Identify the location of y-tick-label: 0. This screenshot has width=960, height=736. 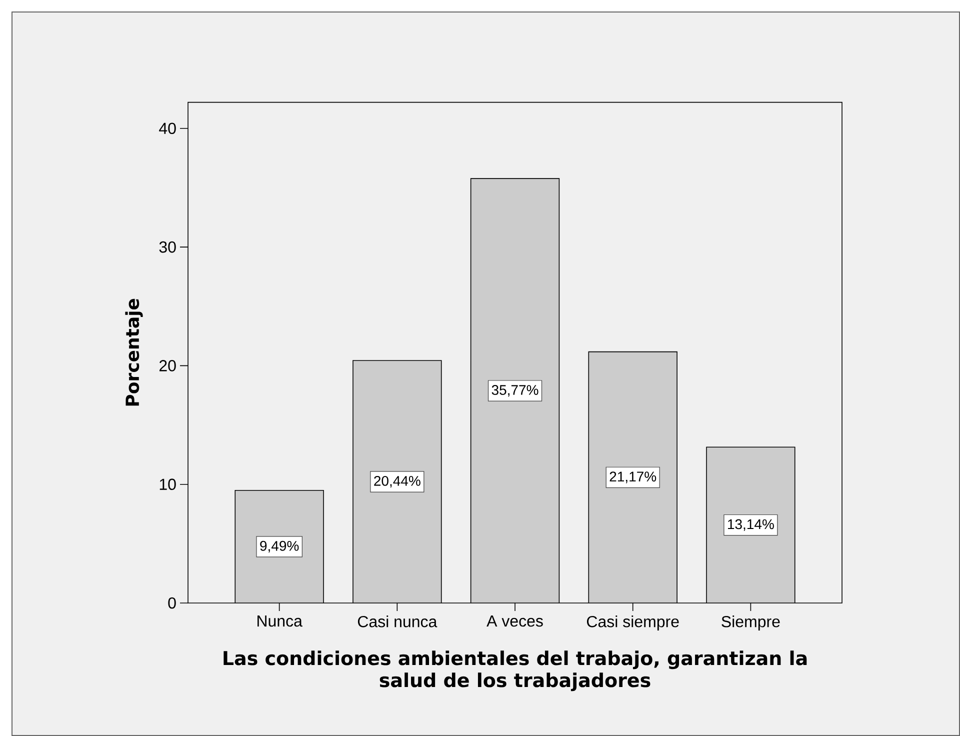
(172, 603).